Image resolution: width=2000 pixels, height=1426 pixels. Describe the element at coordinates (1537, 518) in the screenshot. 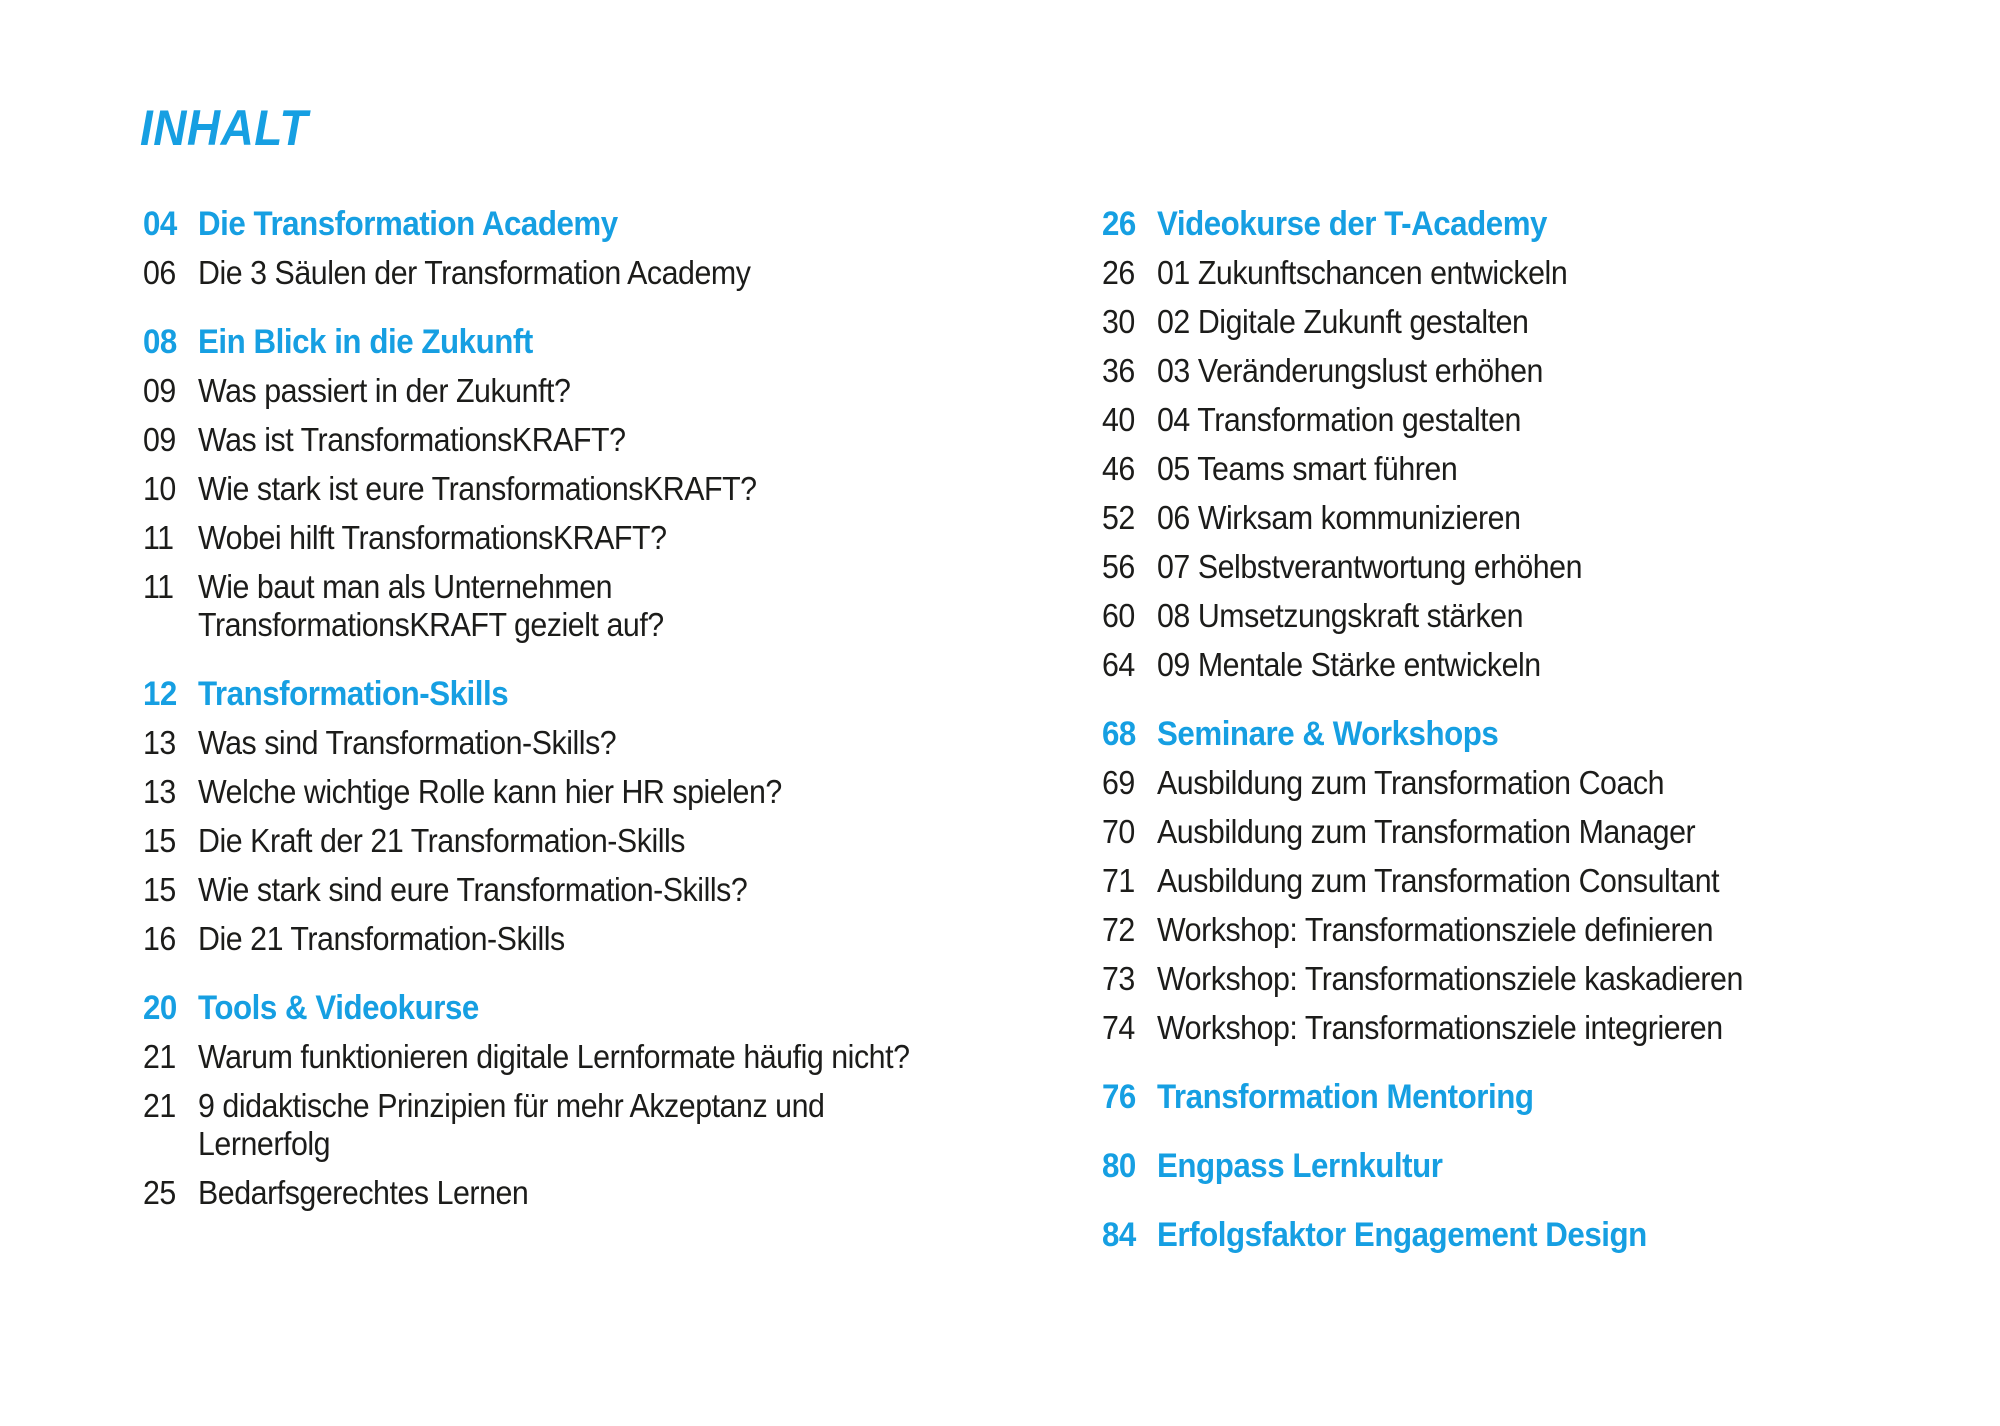

I see `toc-entry: 52 06 Wirksam kommunizieren` at that location.